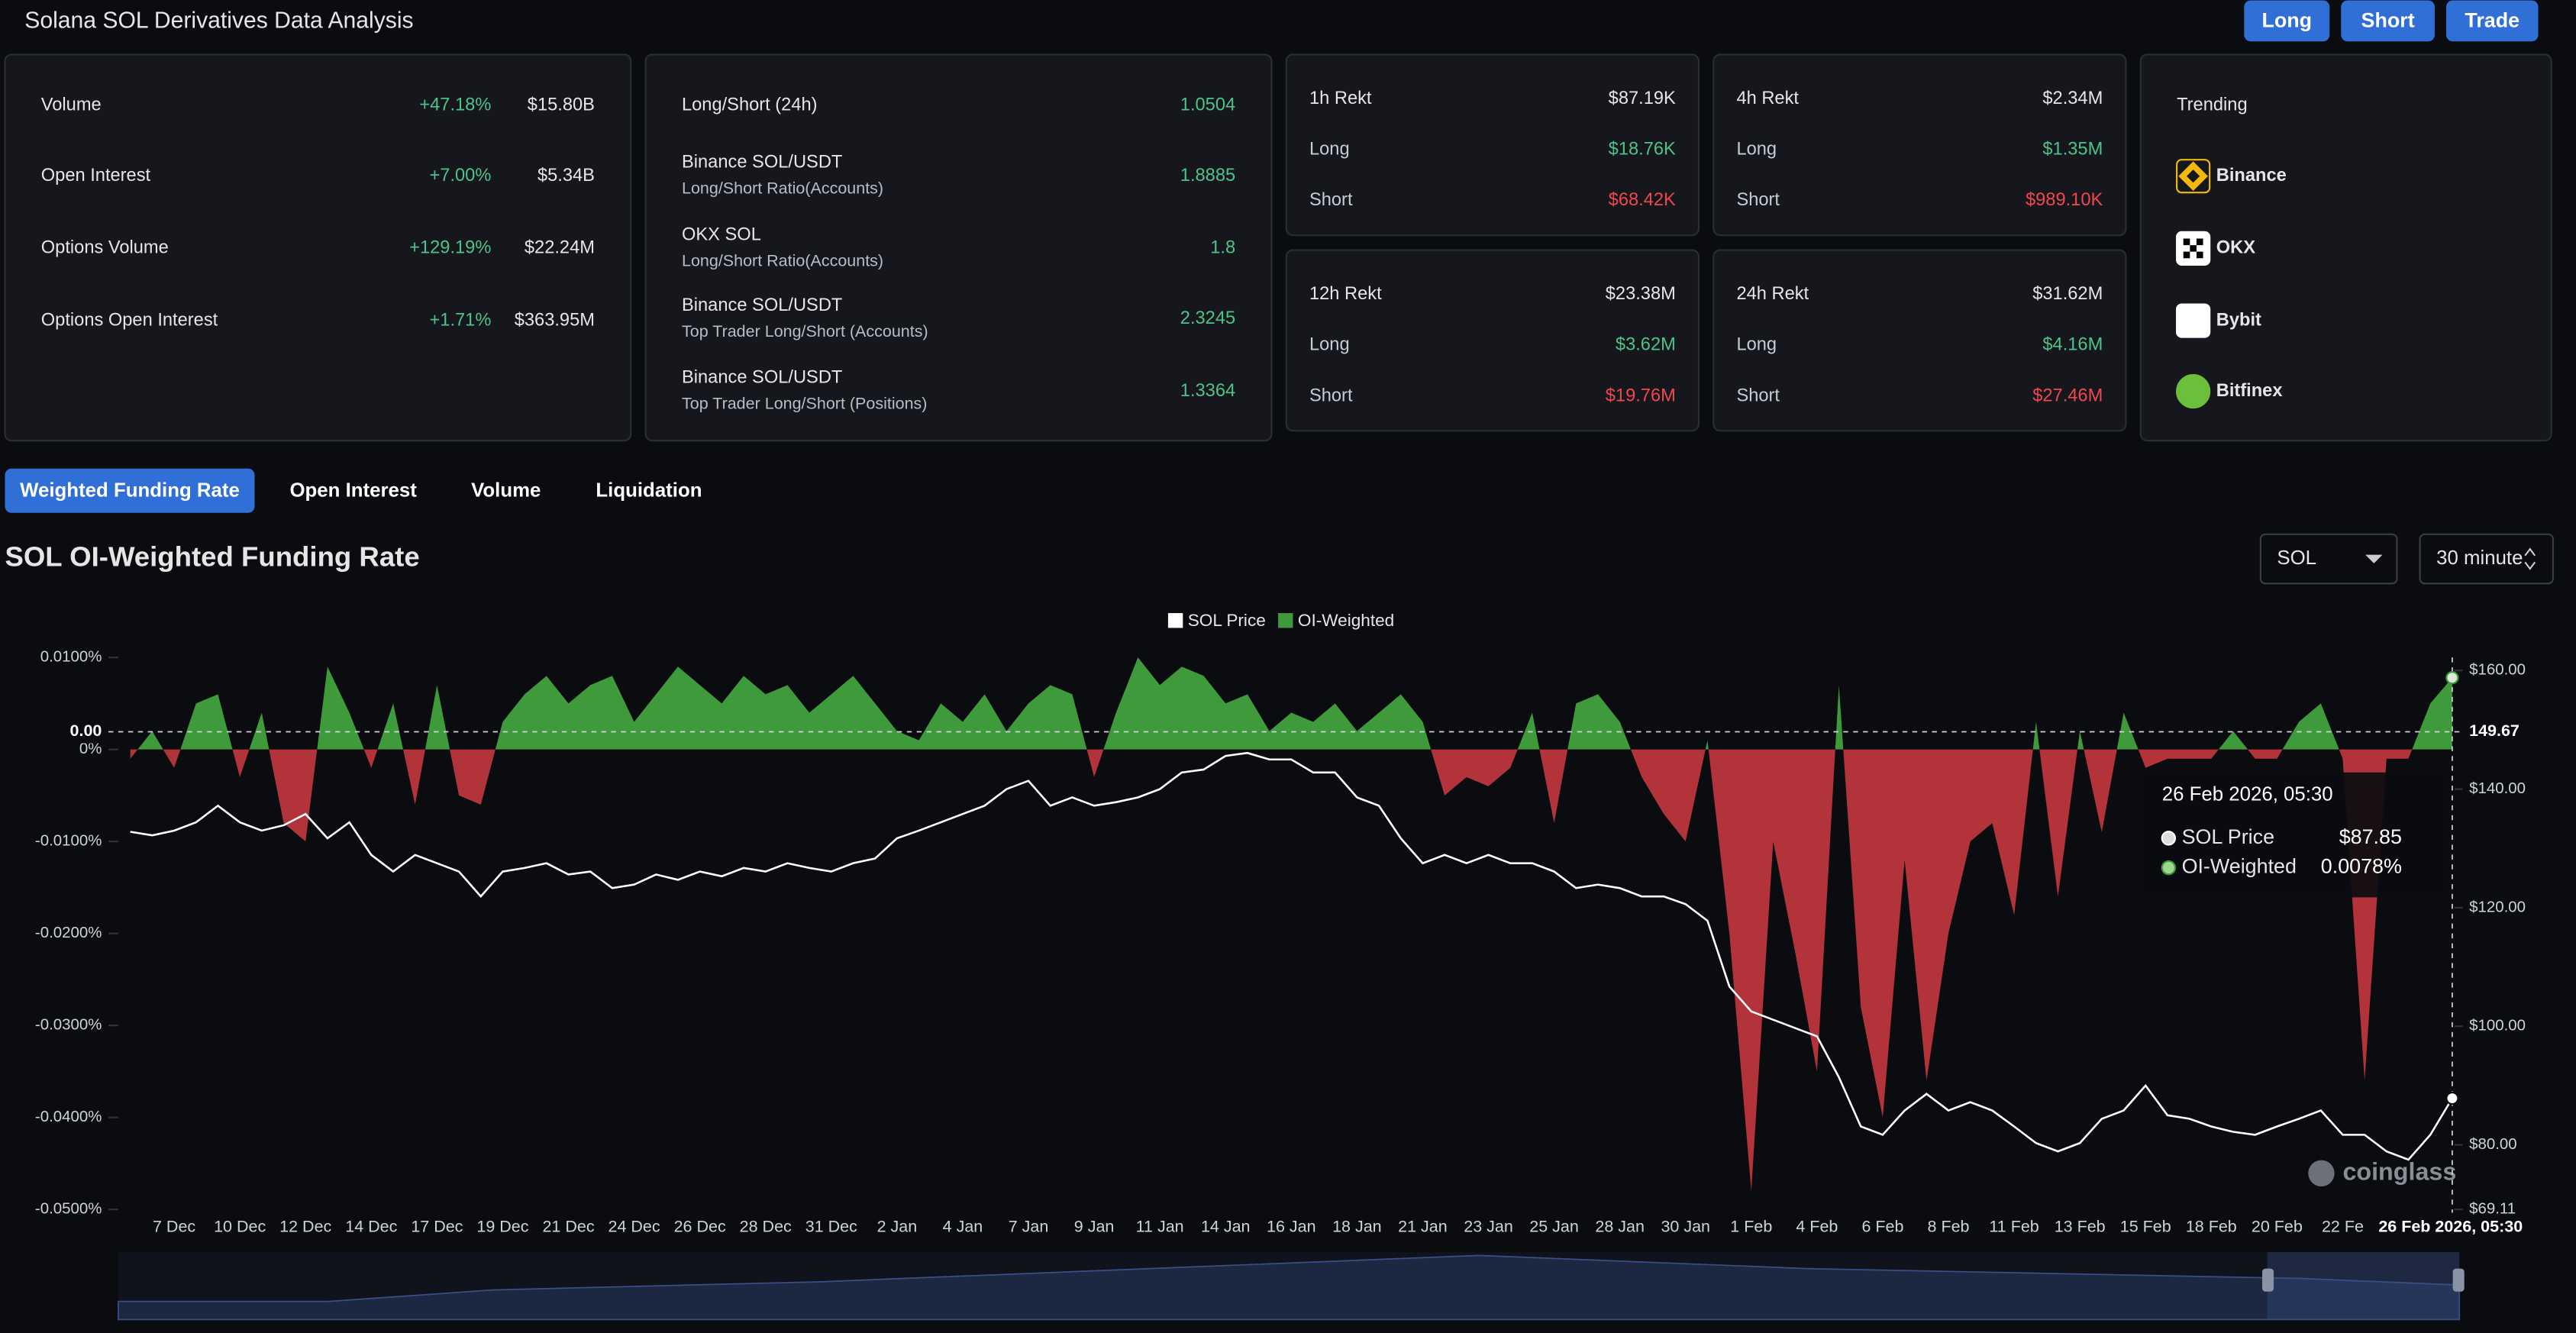 The image size is (2576, 1333). I want to click on rekt-value: $68.42K, so click(1642, 200).